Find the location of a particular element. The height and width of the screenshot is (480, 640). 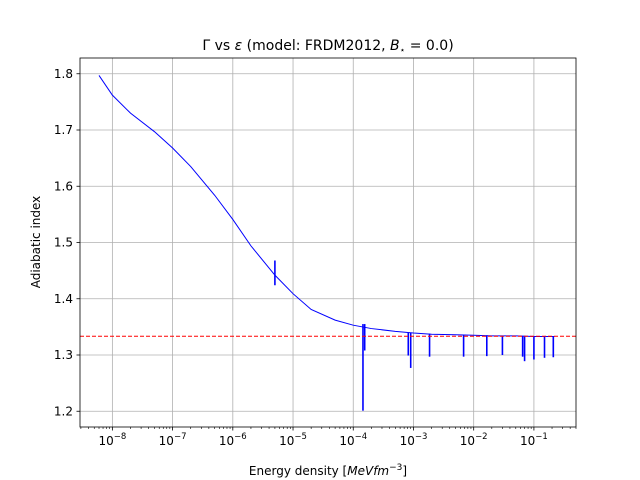

y-axis-label: Adiabatic index is located at coordinates (36, 242).